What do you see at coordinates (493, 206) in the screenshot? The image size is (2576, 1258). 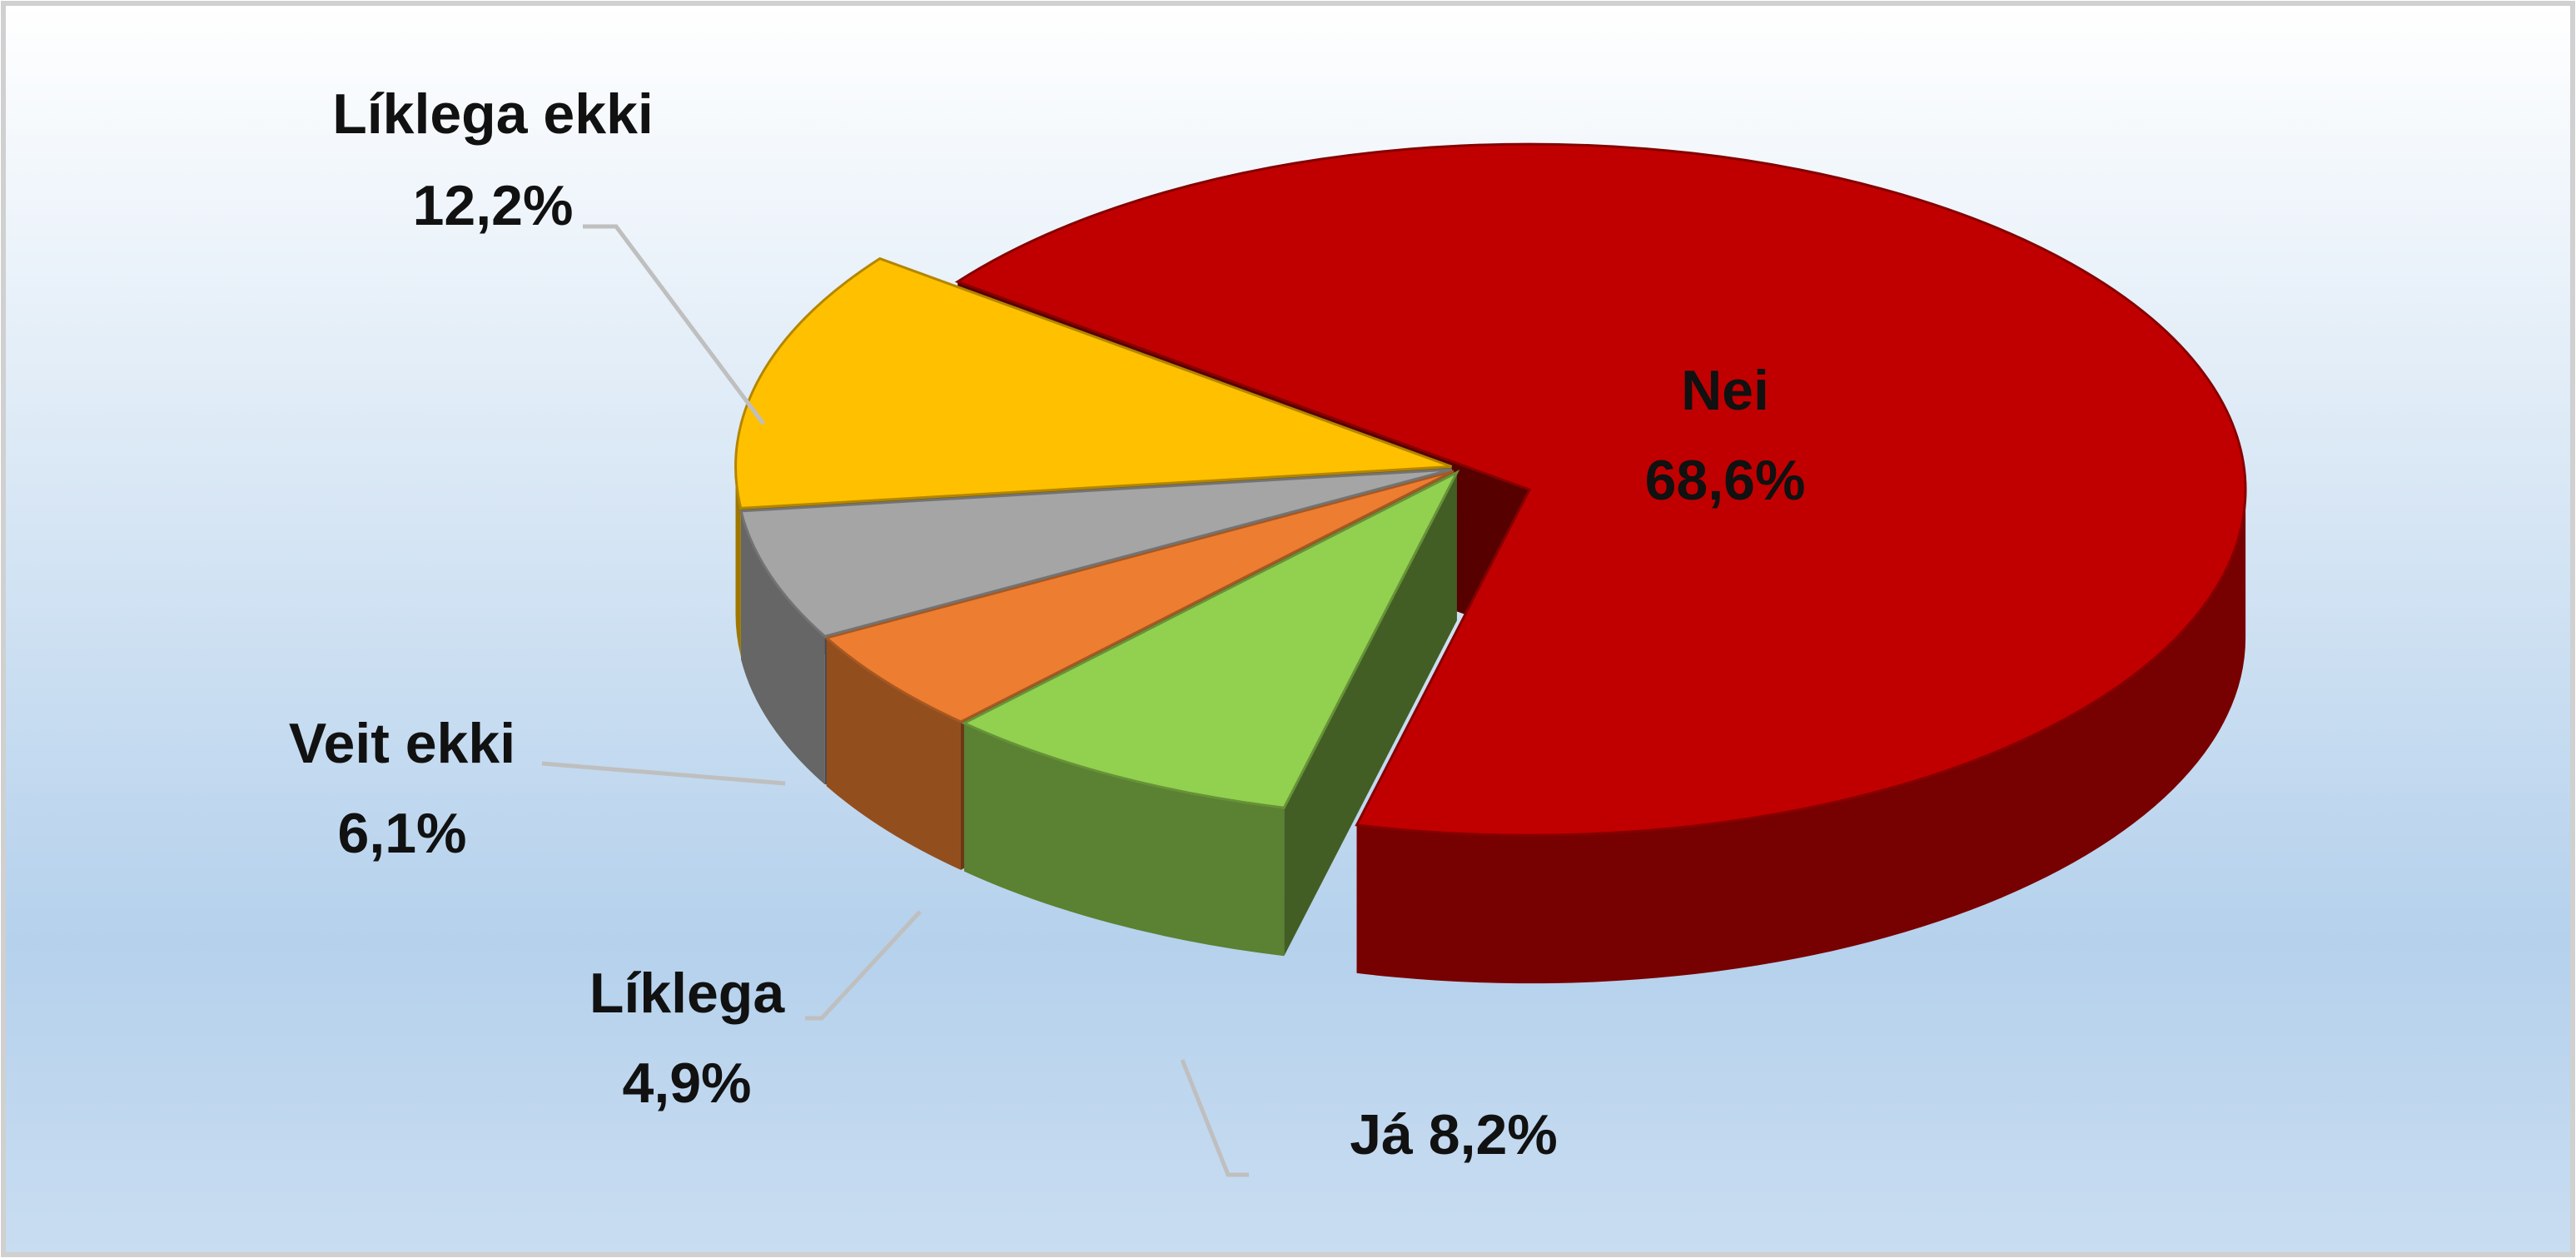 I see `value-label: 12,2%` at bounding box center [493, 206].